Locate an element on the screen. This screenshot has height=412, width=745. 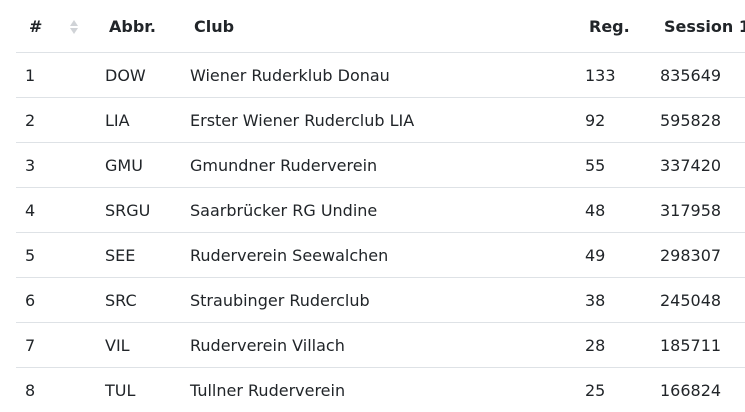
table-row: 3 GMU Gmundner Ruderverein 55 337420 is located at coordinates (380, 165).